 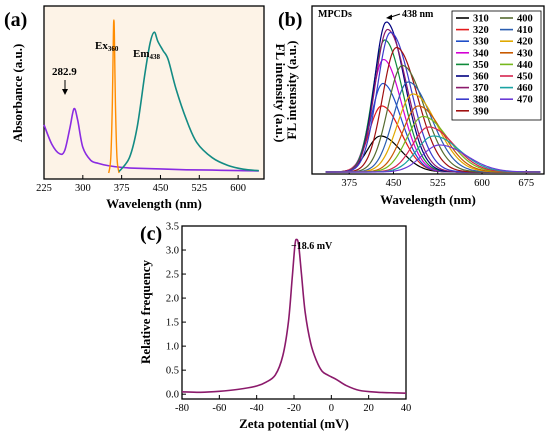 What do you see at coordinates (199, 188) in the screenshot?
I see `panel-a-x-tick-label: 525` at bounding box center [199, 188].